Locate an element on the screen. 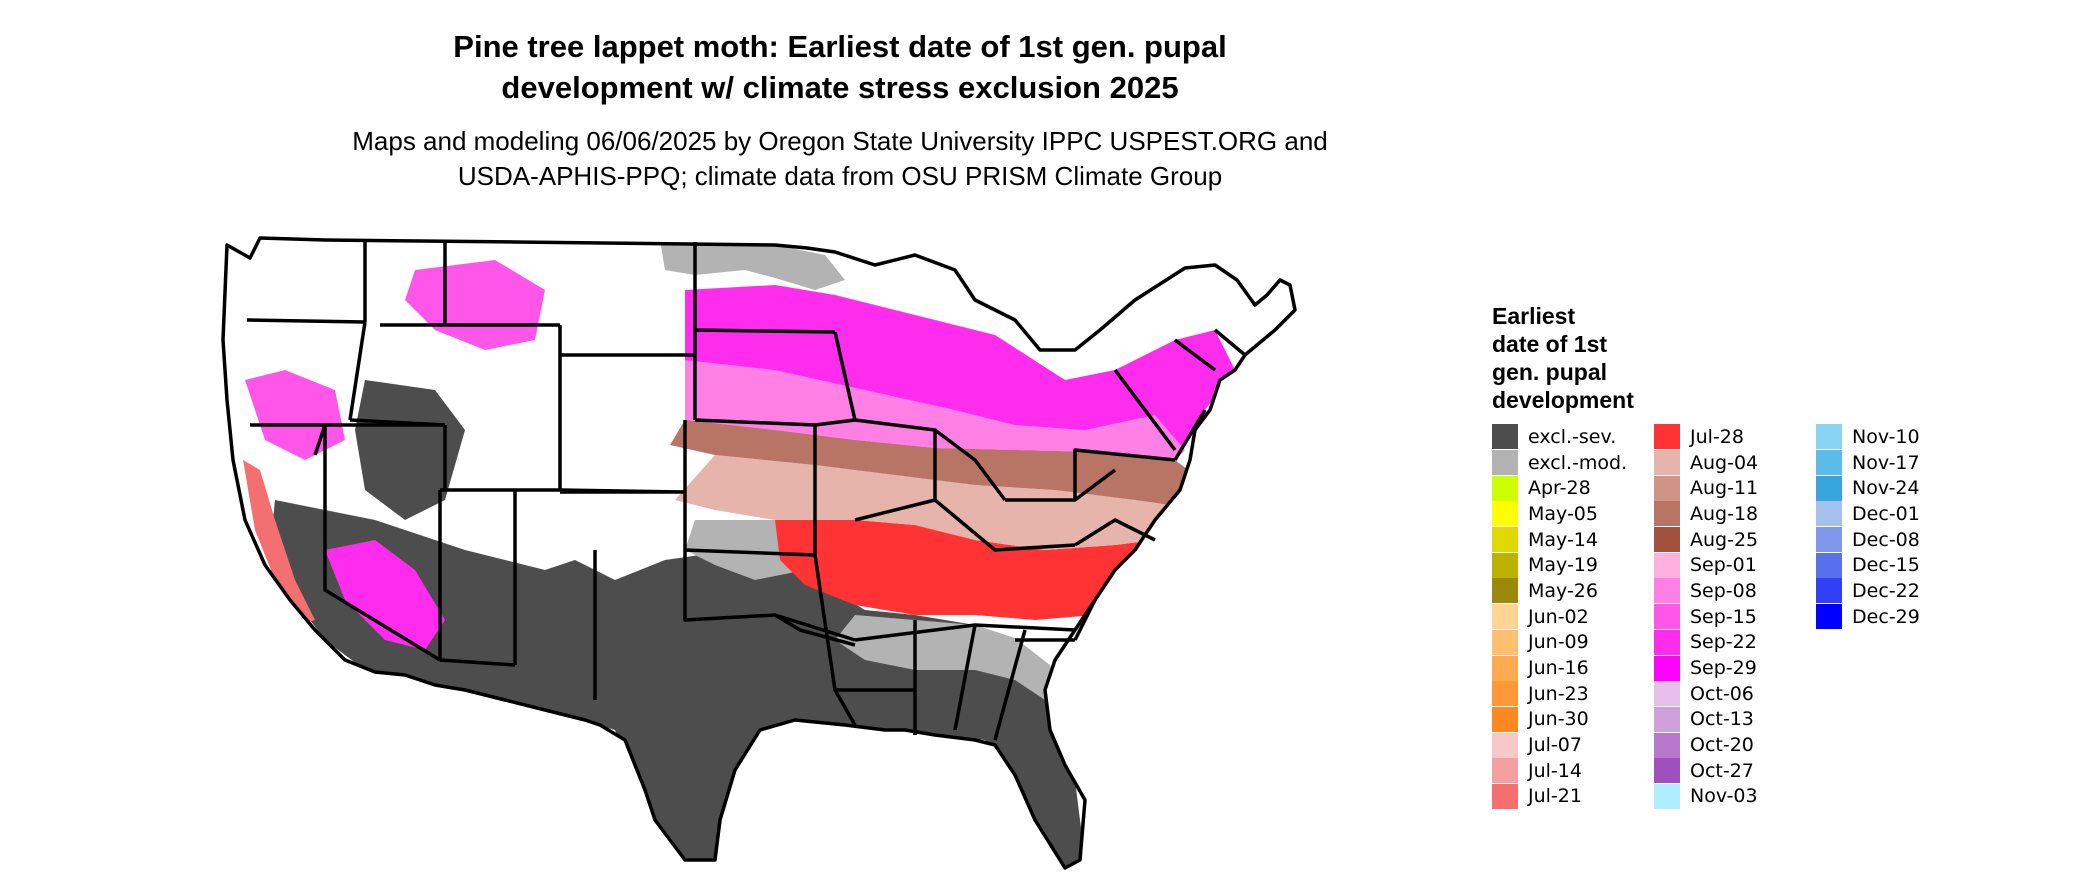 This screenshot has width=2100, height=892. legend-item: Nov-24 is located at coordinates (1868, 488).